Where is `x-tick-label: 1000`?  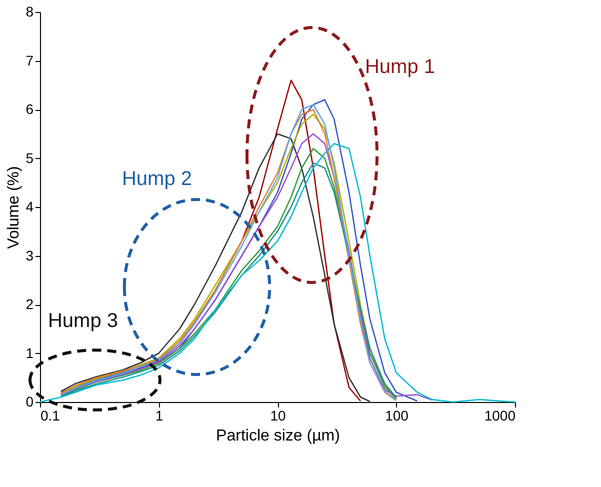
x-tick-label: 1000 is located at coordinates (500, 416).